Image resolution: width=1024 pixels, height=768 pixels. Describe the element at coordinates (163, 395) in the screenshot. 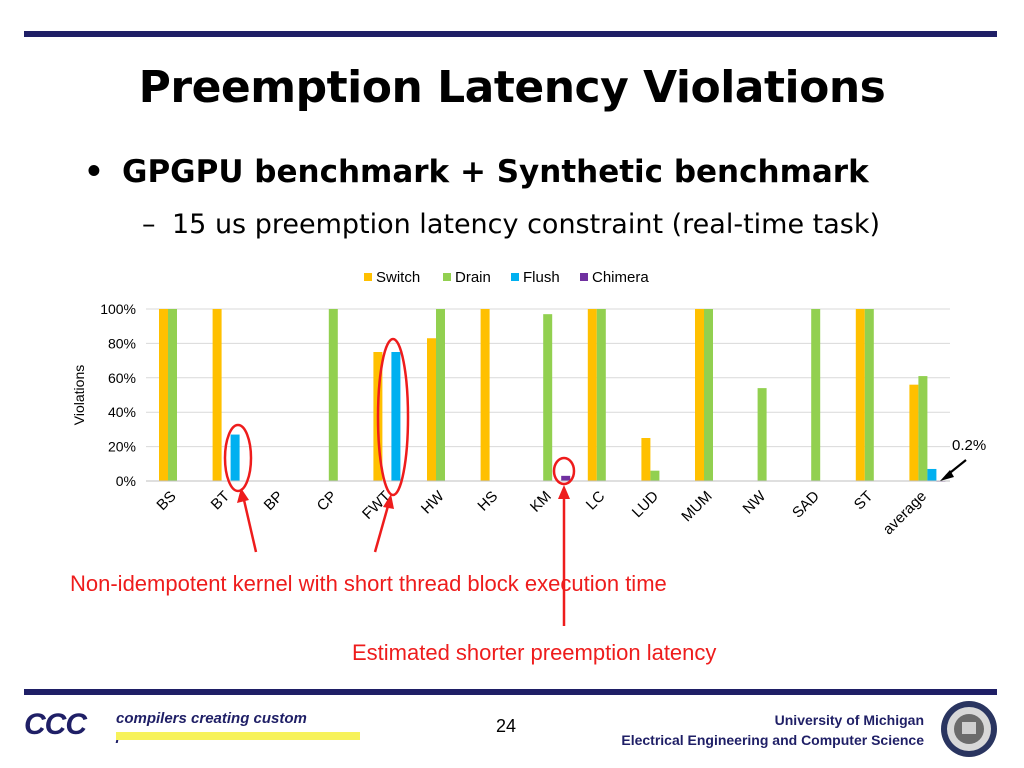

I see `bar-switch-bs` at that location.